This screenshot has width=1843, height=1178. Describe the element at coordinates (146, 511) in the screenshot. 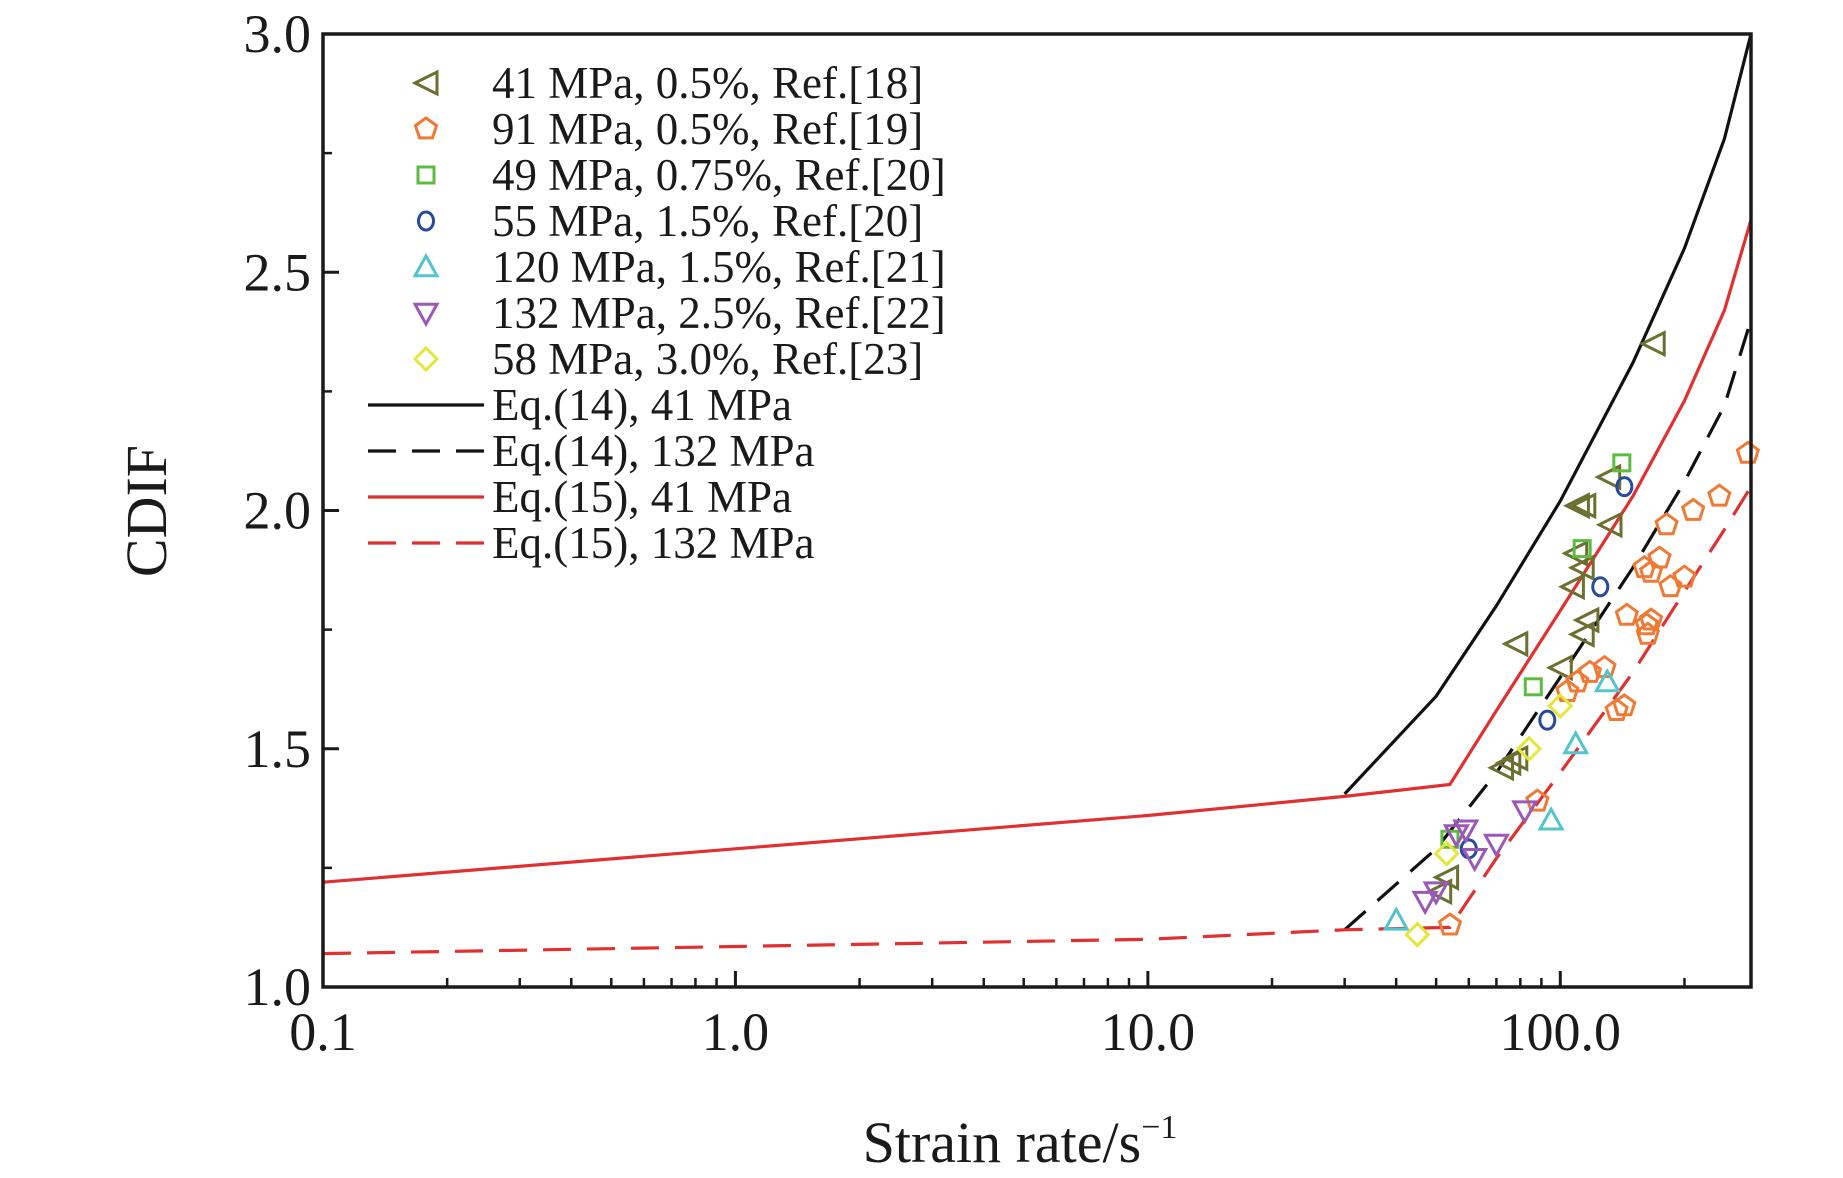

I see `y-axis-title: CDIF` at that location.